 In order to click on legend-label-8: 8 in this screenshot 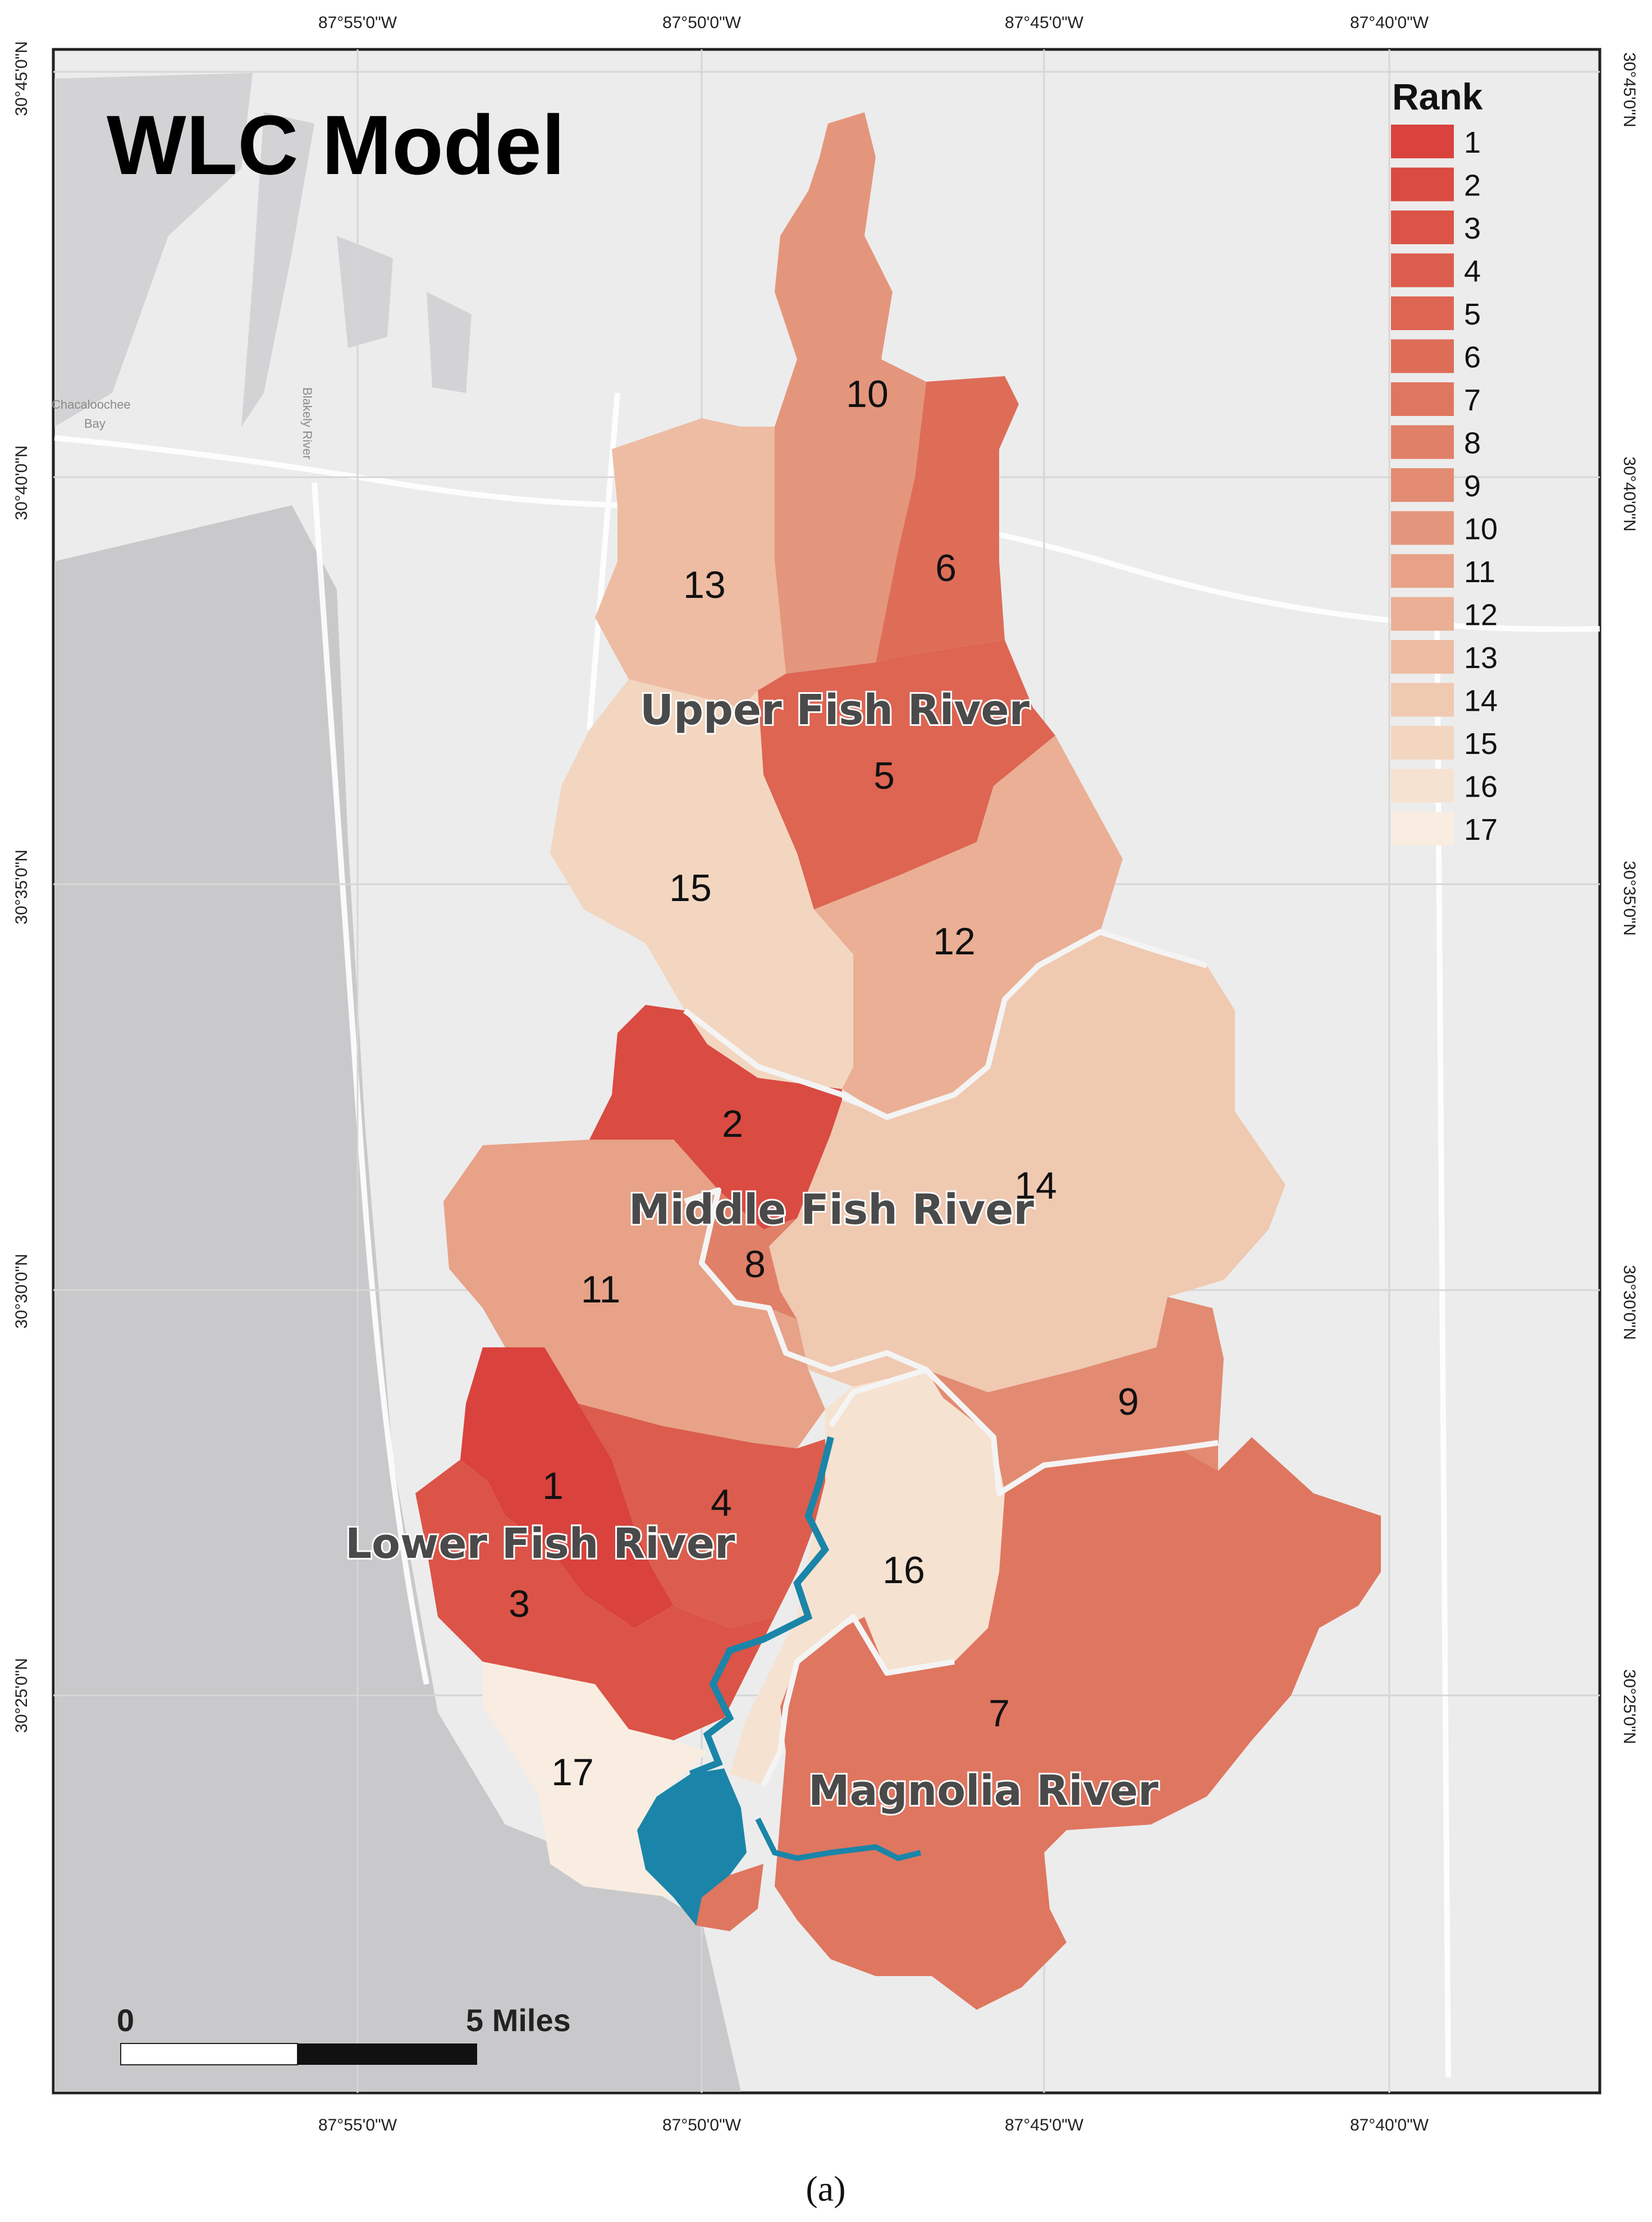, I will do `click(1473, 443)`.